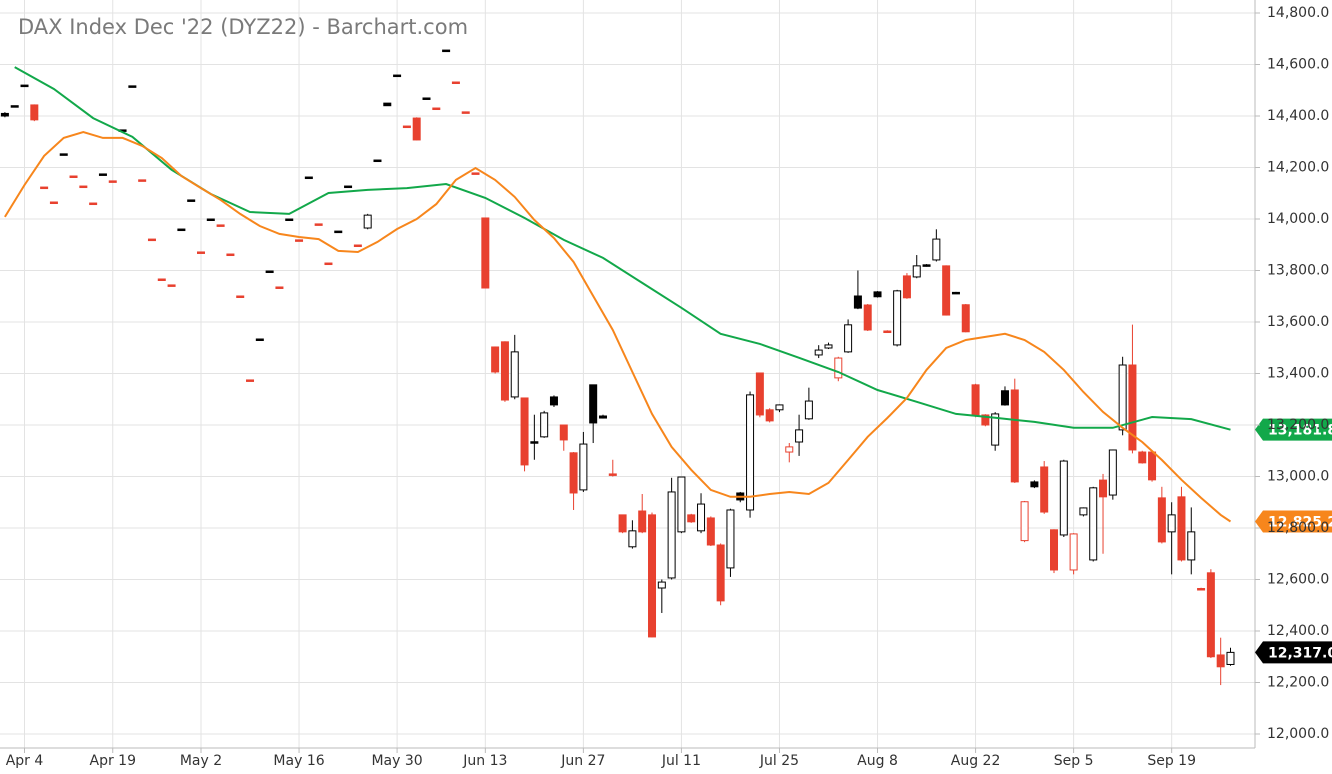  I want to click on y-tick-label: 13,800.0, so click(1298, 271).